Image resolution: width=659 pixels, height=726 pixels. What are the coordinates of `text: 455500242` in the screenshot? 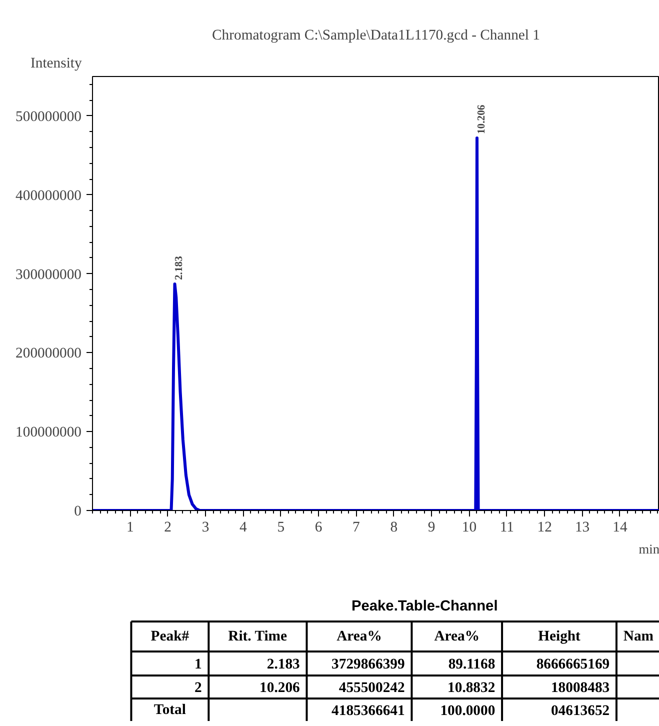 It's located at (371, 688).